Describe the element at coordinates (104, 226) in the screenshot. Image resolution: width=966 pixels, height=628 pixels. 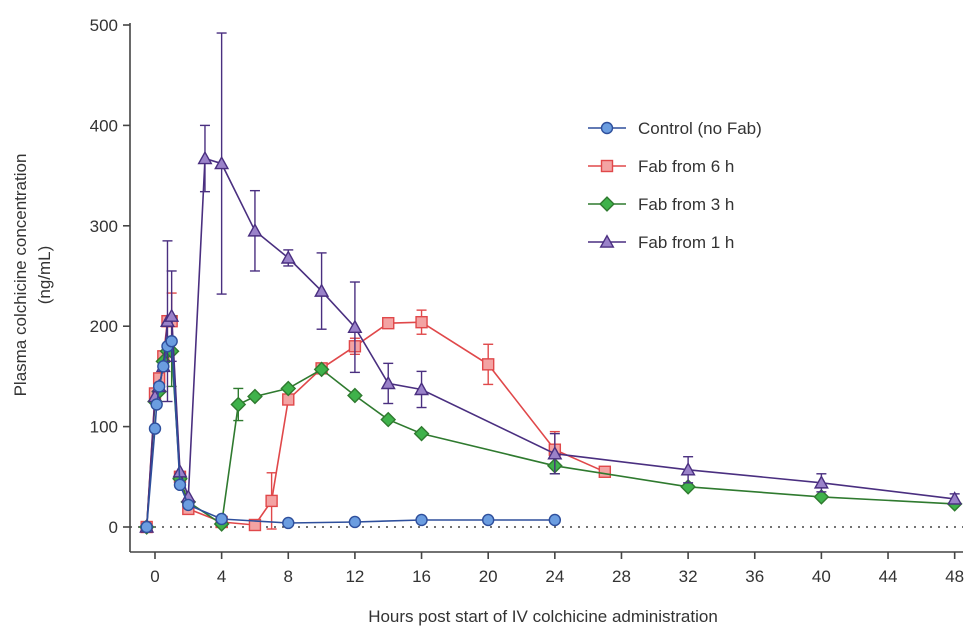
I see `y-tick-label: 300` at that location.